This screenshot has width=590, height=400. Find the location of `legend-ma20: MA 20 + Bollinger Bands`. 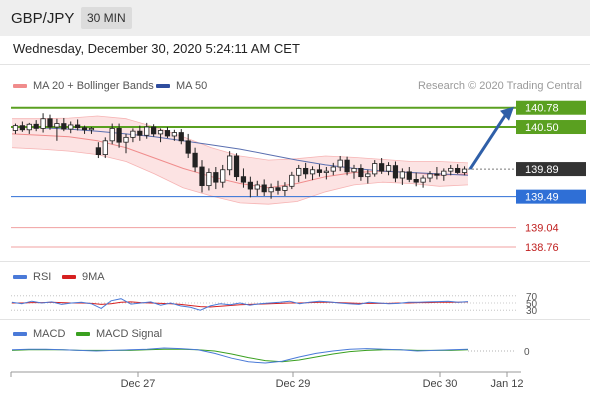

legend-ma20: MA 20 + Bollinger Bands is located at coordinates (83, 86).